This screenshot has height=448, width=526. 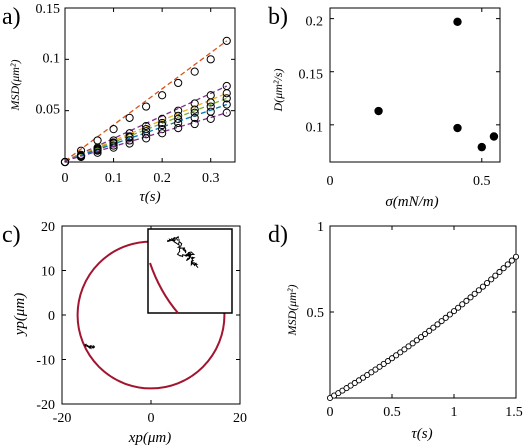 I want to click on panel-letter-d: d), so click(x=278, y=235).